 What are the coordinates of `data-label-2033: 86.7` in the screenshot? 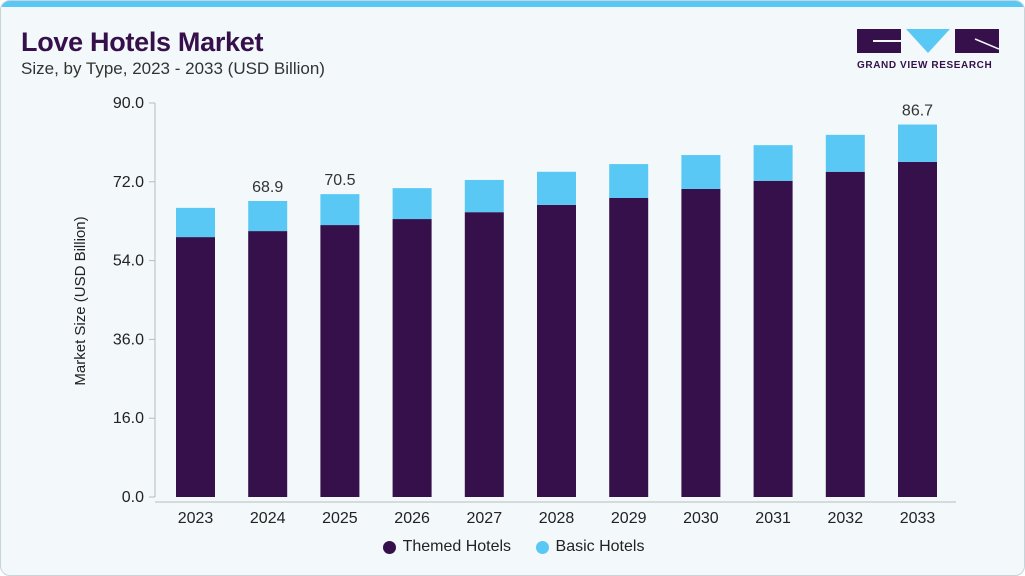 It's located at (917, 111).